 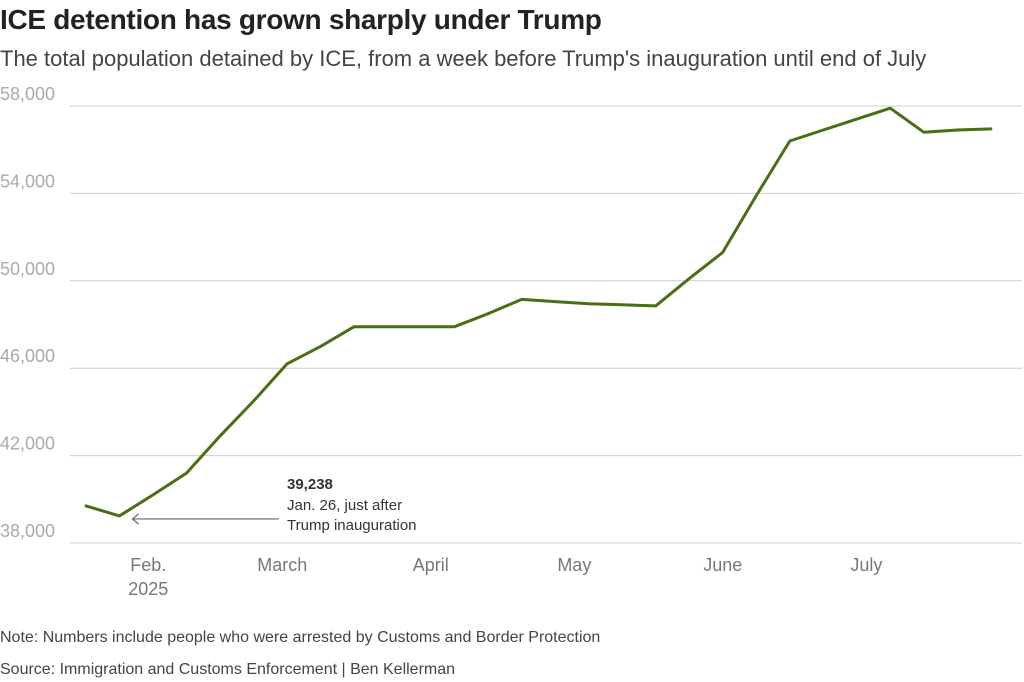 What do you see at coordinates (866, 565) in the screenshot?
I see `x-tick-label-5: July` at bounding box center [866, 565].